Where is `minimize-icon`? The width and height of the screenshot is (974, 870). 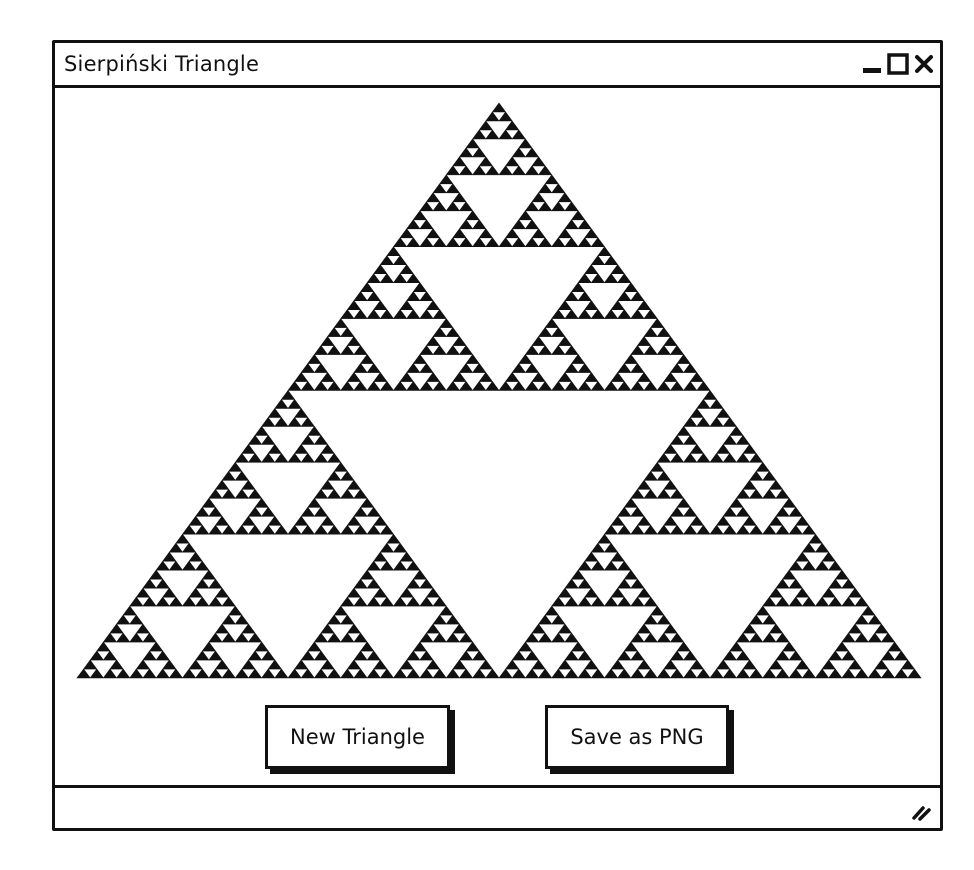
minimize-icon is located at coordinates (872, 64).